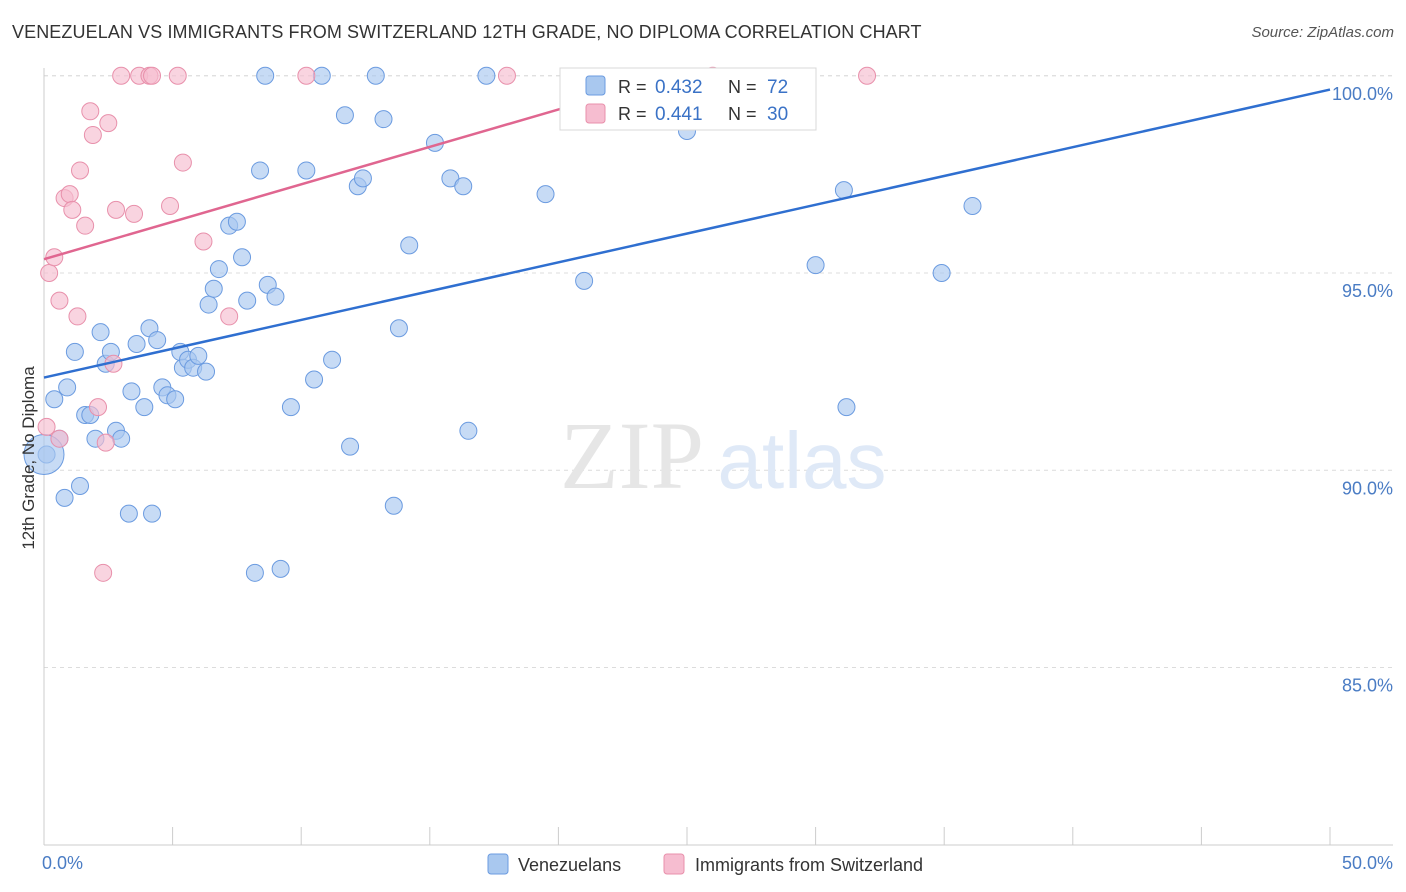  What do you see at coordinates (777, 87) in the screenshot?
I see `legend-n-value-1: 72` at bounding box center [777, 87].